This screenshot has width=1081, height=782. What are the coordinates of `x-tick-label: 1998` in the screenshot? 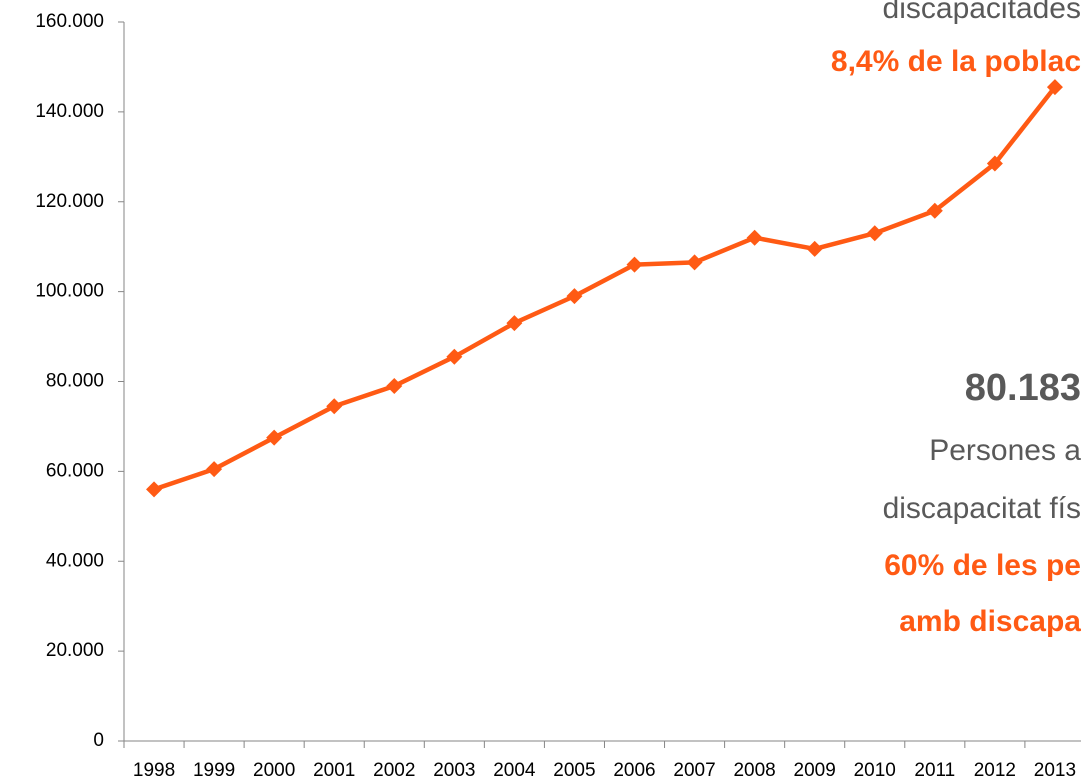 It's located at (154, 770).